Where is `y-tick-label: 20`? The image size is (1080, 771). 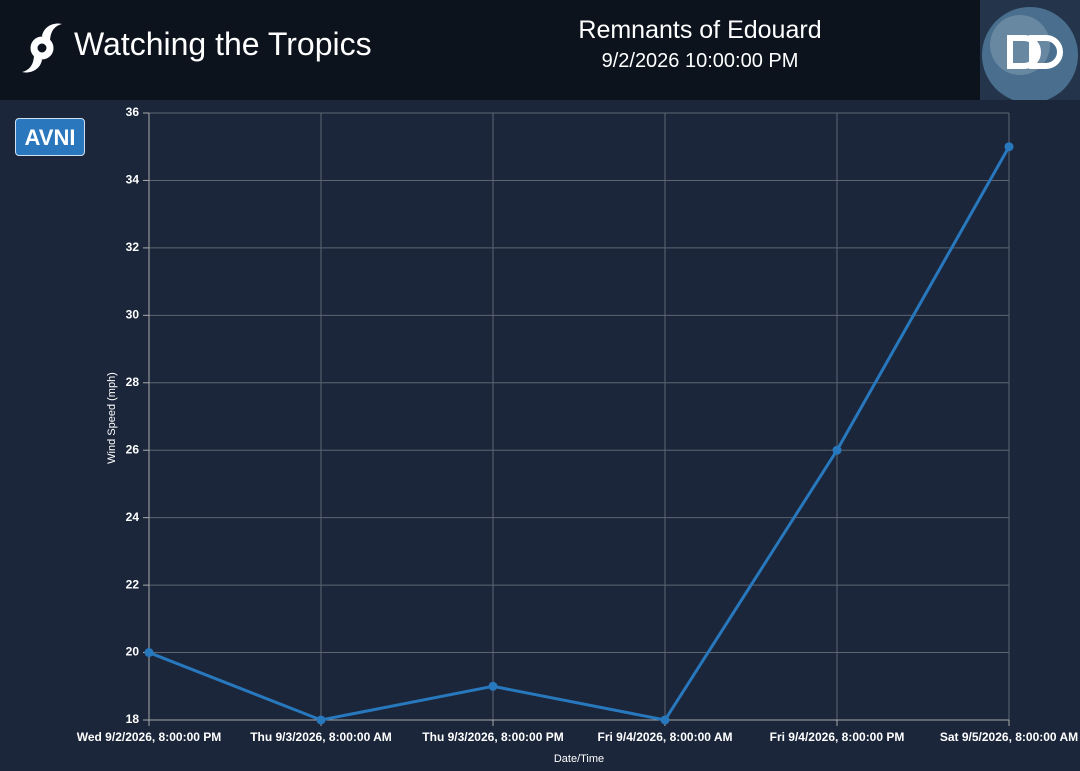 y-tick-label: 20 is located at coordinates (133, 652).